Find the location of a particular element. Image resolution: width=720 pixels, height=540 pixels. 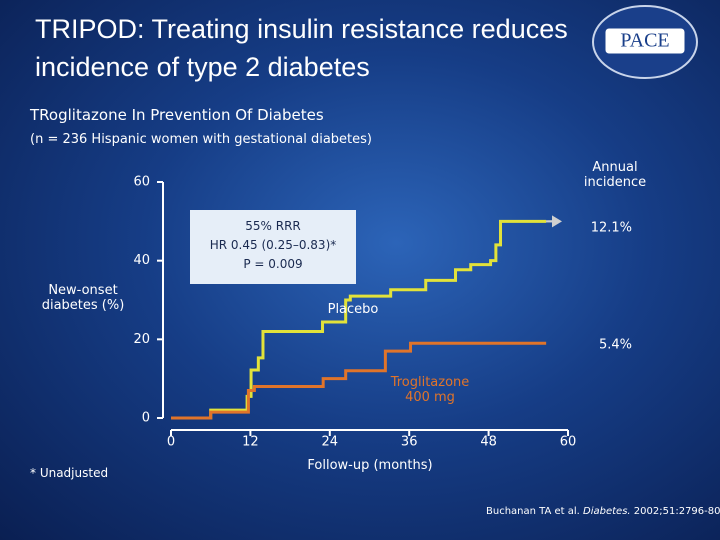

x-tick-label: 48 is located at coordinates (488, 442).